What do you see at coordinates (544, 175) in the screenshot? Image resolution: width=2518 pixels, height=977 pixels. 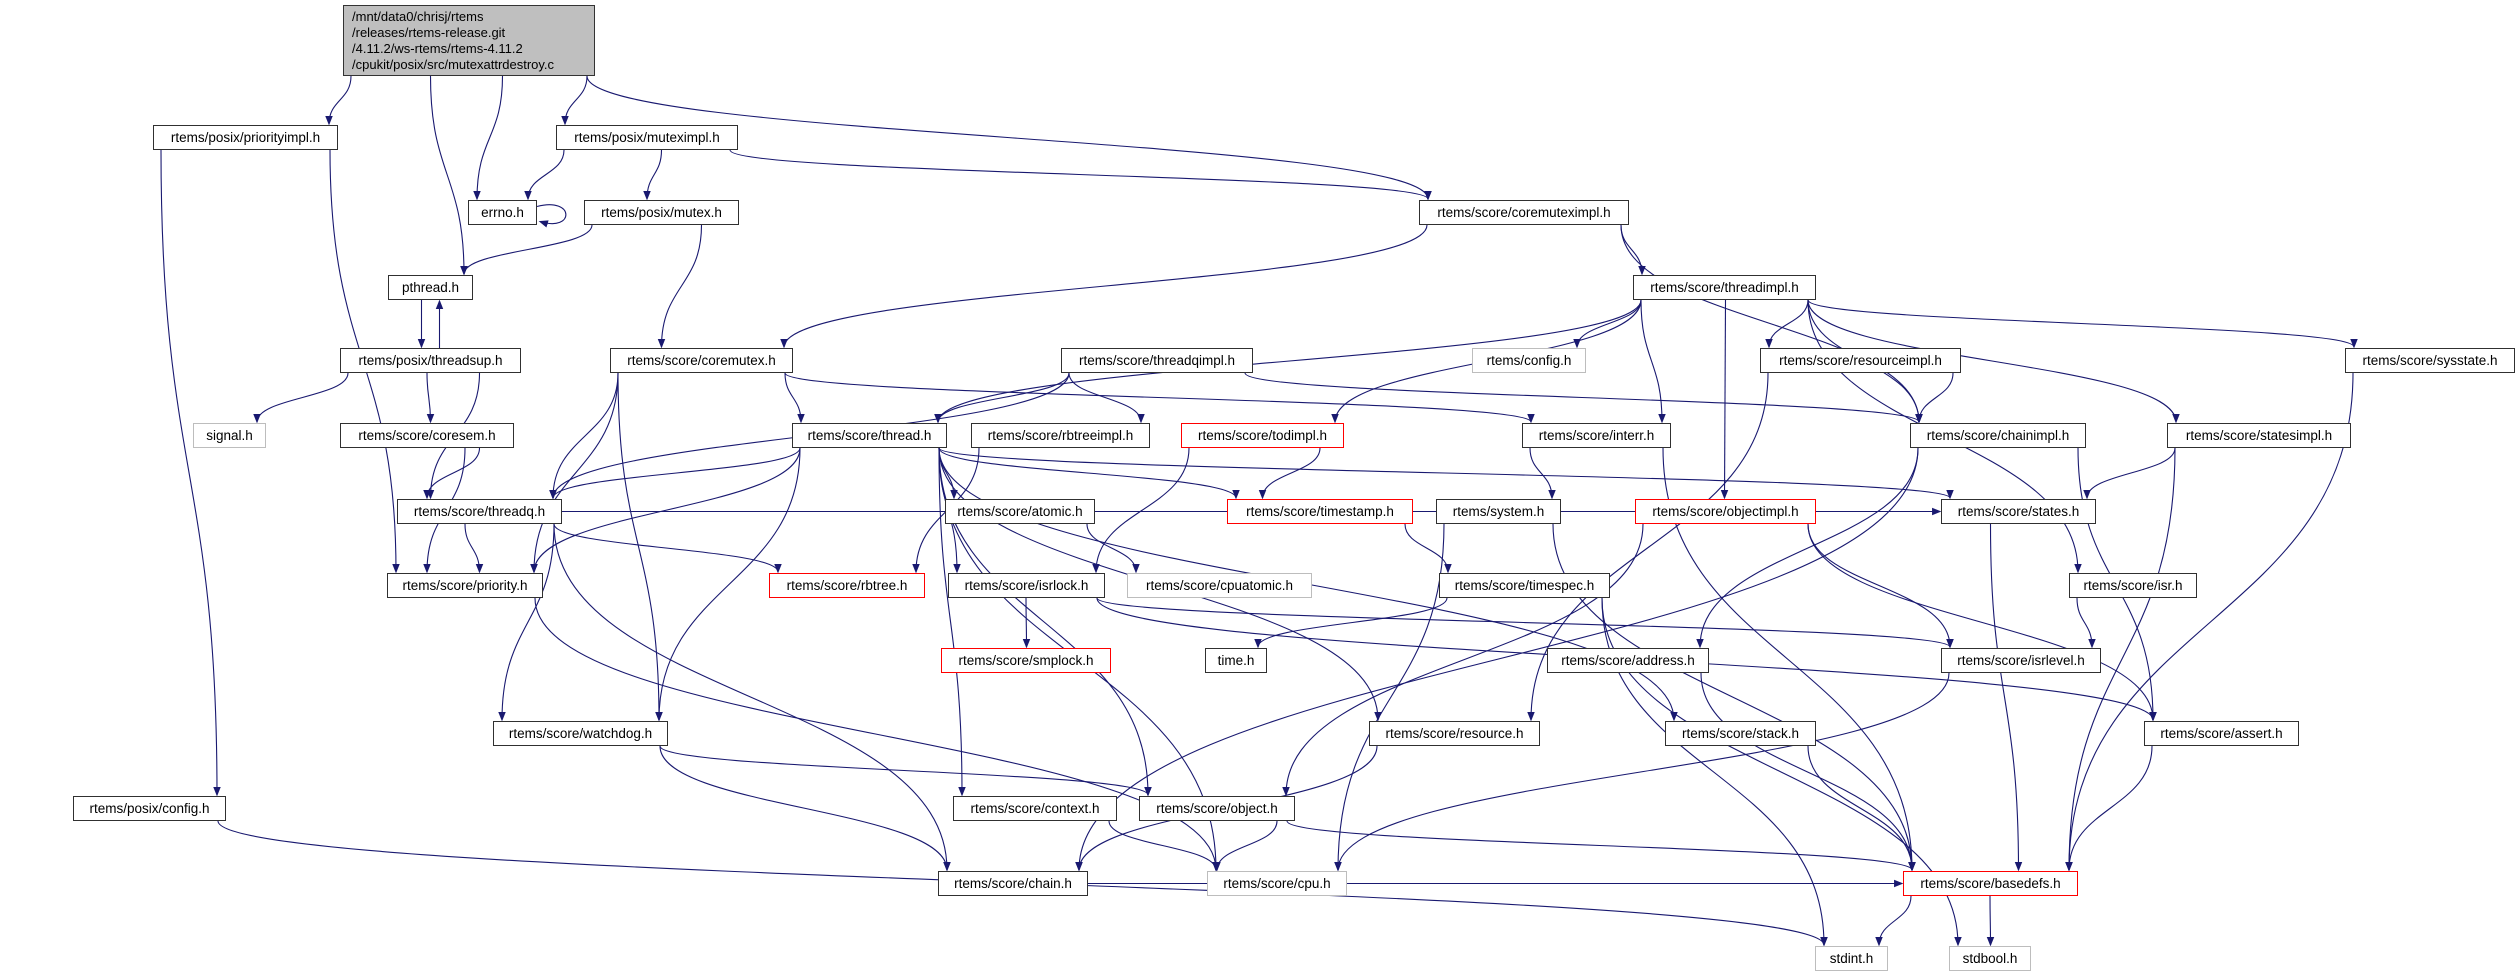 I see `edge-muteximpl-to-errno` at bounding box center [544, 175].